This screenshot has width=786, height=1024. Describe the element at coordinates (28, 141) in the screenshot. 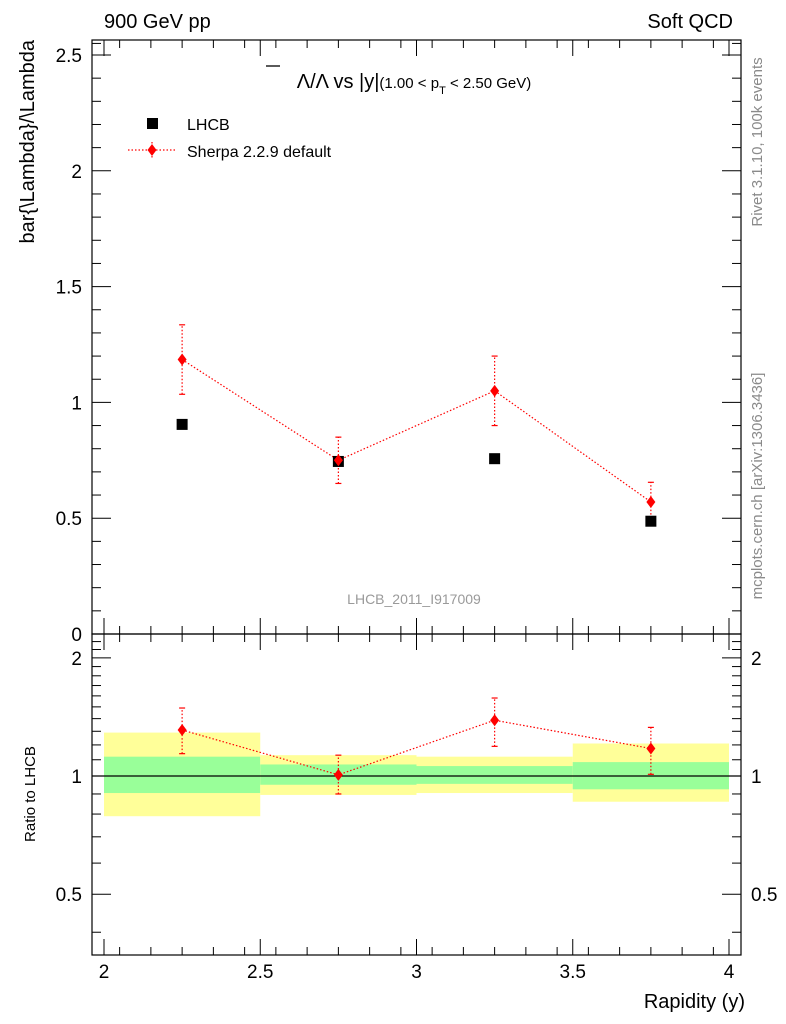

I see `main-ylabel: bar{\Lambda}/\Lambda` at that location.